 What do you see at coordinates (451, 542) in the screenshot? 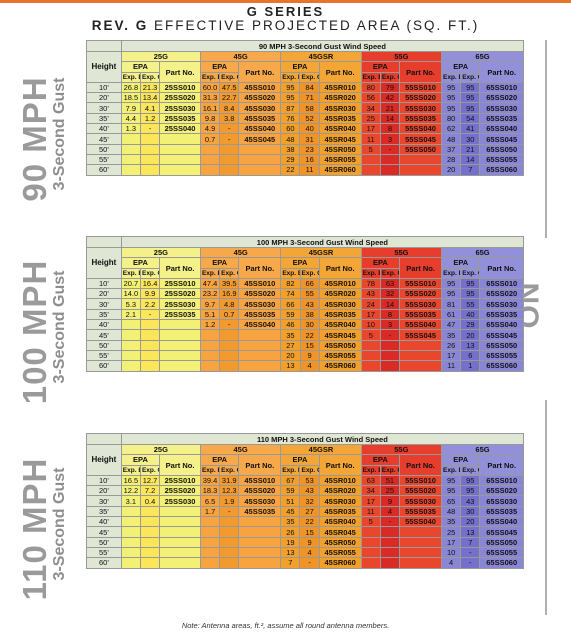
I see `epa-value-cell: 17` at bounding box center [451, 542].